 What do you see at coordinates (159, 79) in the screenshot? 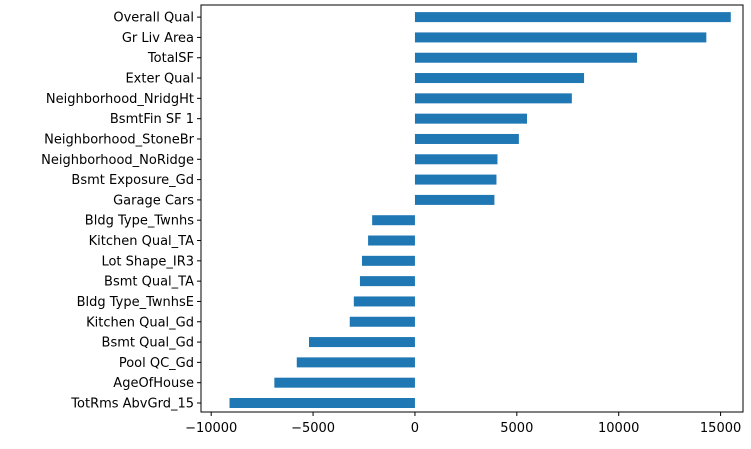
I see `y-tick-label: Exter Qual` at bounding box center [159, 79].